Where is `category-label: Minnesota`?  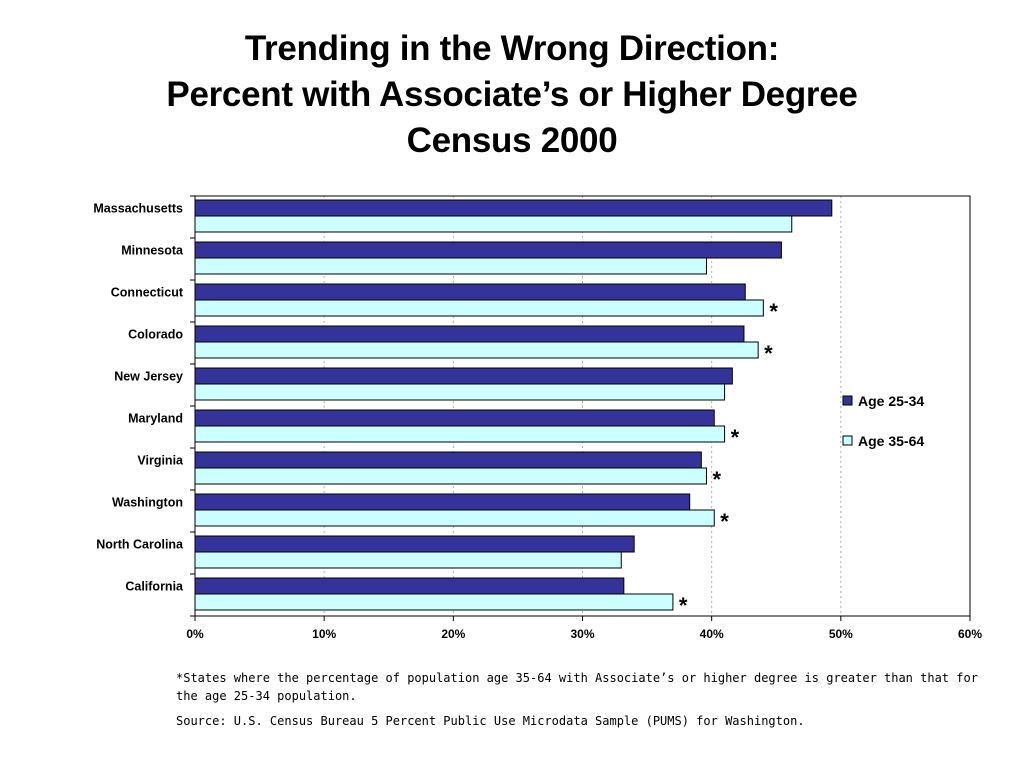 category-label: Minnesota is located at coordinates (152, 251).